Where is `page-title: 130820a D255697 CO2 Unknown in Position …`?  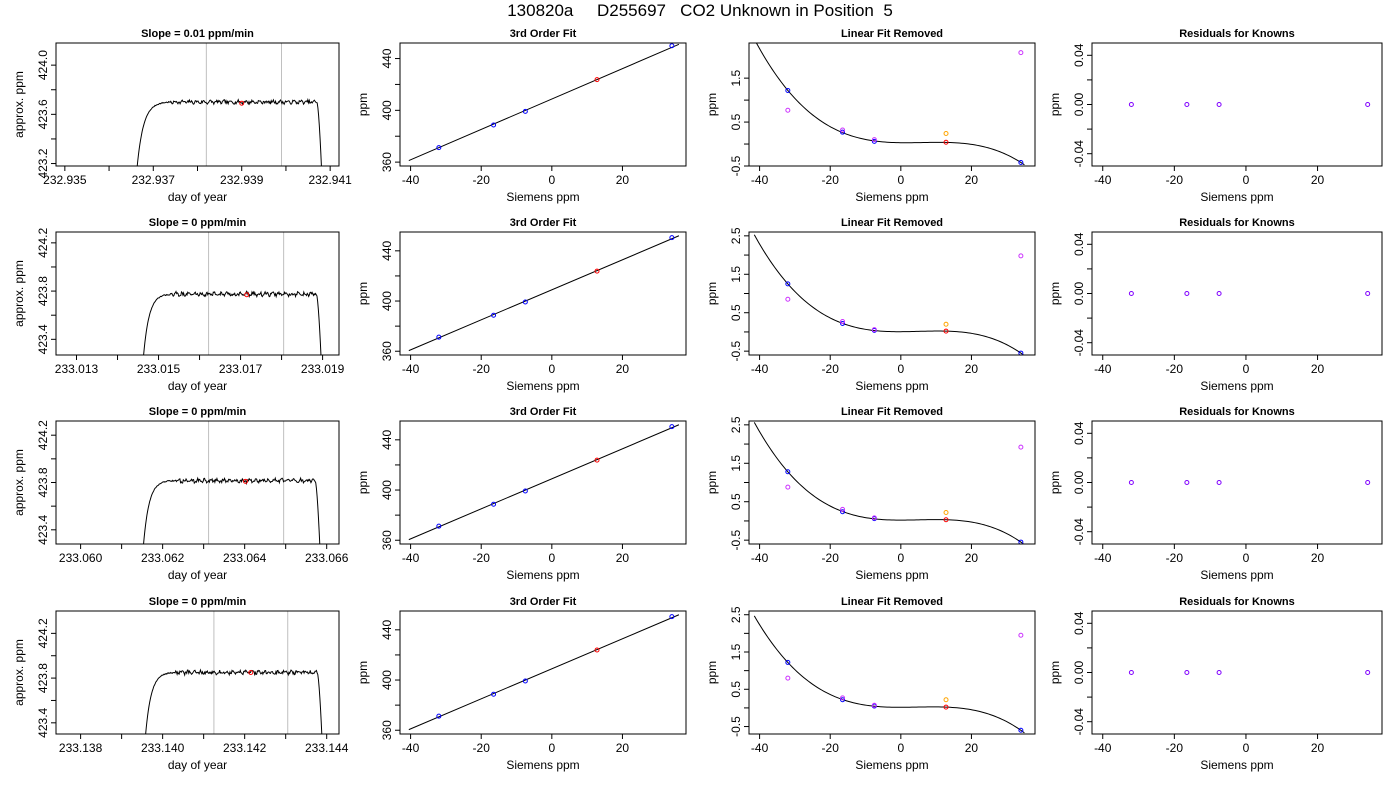 page-title: 130820a D255697 CO2 Unknown in Position … is located at coordinates (700, 10).